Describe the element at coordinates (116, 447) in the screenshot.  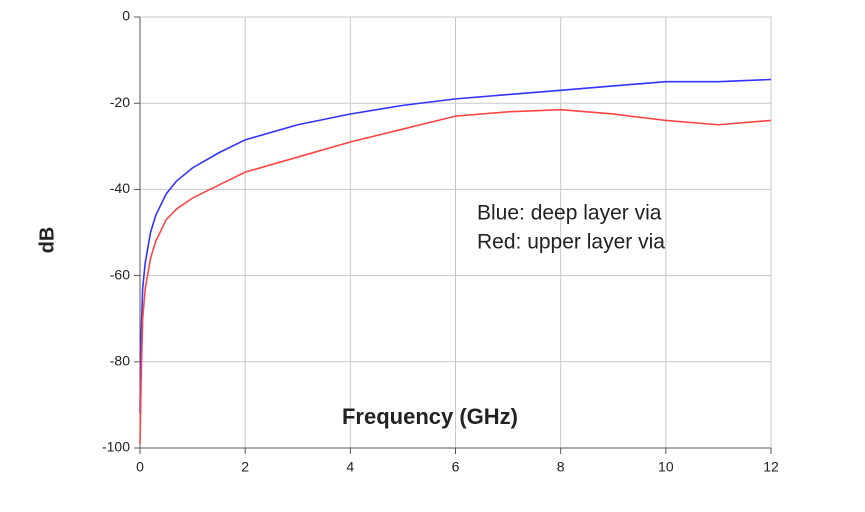
I see `y-tick-label: -100` at that location.